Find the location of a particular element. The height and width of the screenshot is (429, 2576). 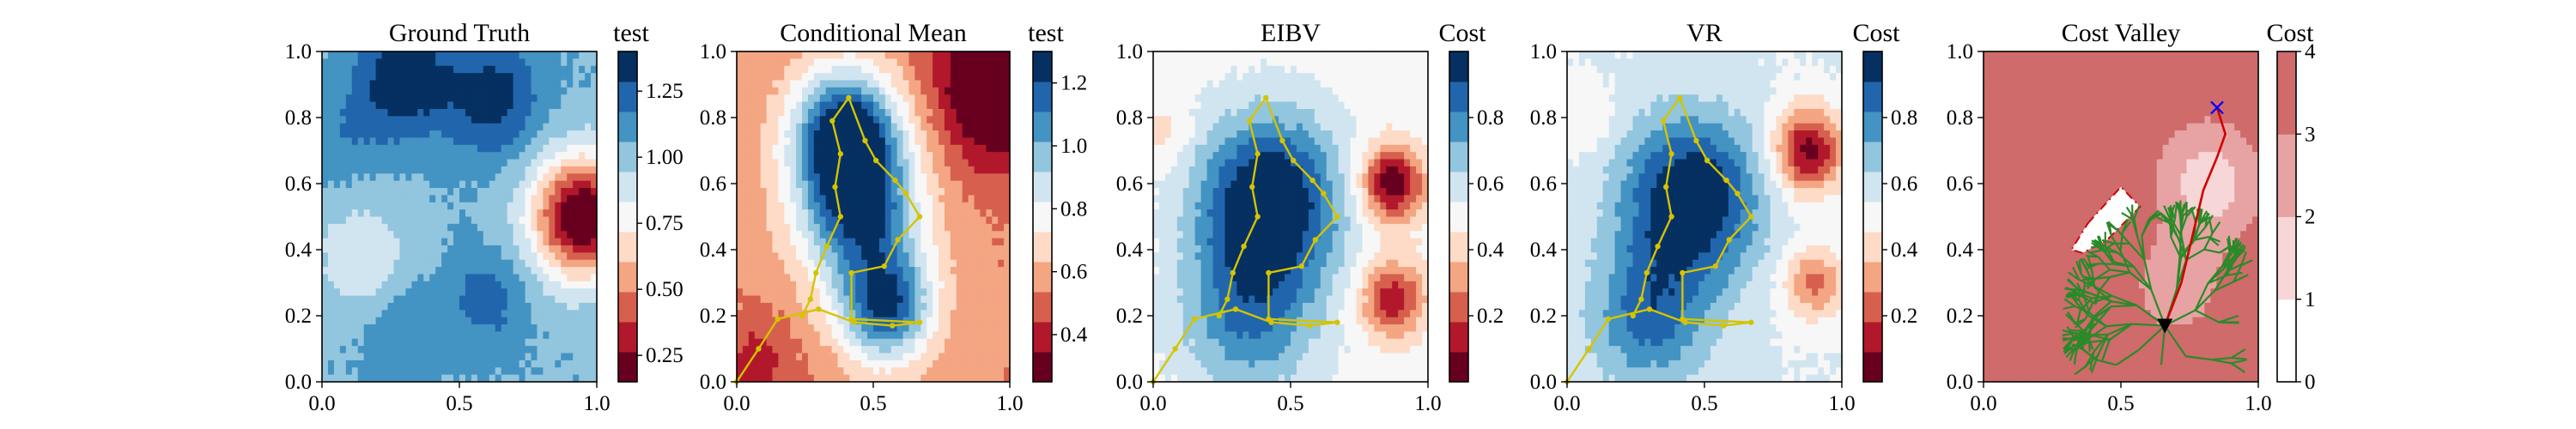

x-tick-label: 1.0 is located at coordinates (596, 404).